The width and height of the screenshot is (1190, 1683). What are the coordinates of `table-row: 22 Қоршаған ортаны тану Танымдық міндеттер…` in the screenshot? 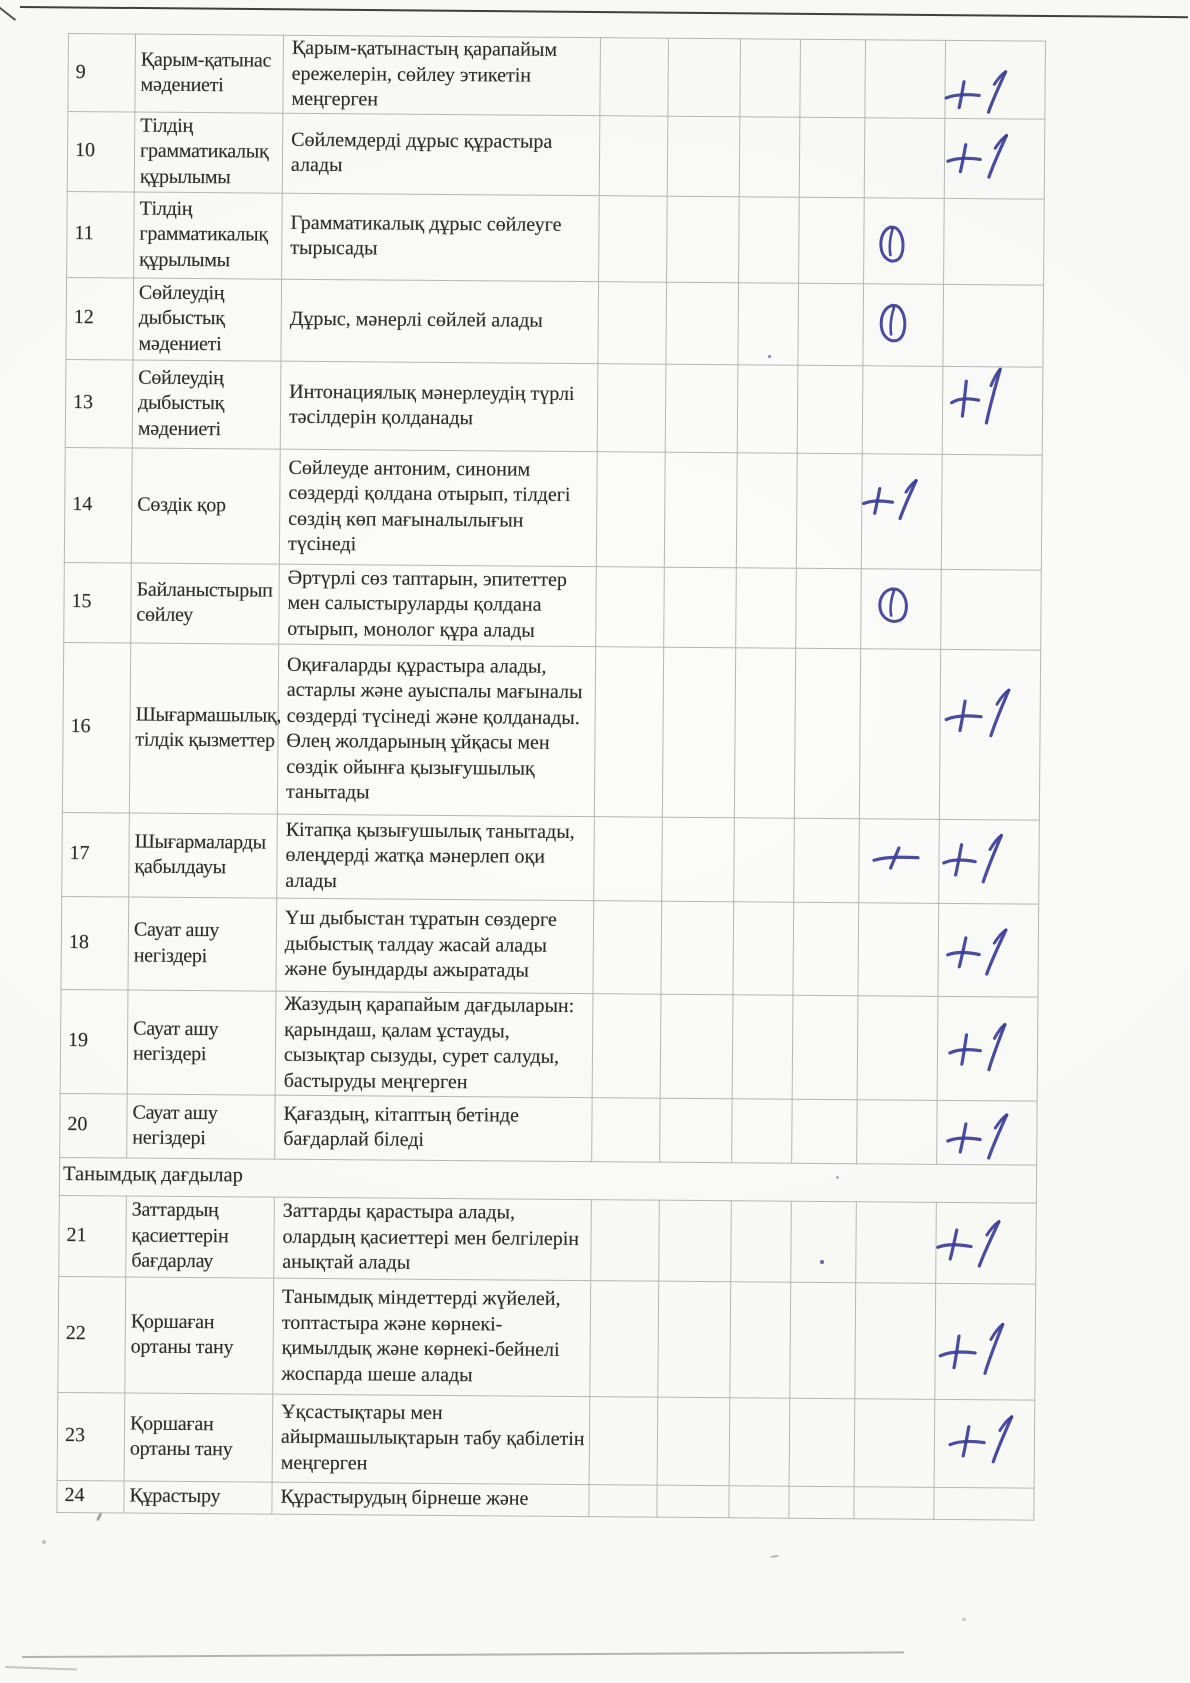 It's located at (546, 1337).